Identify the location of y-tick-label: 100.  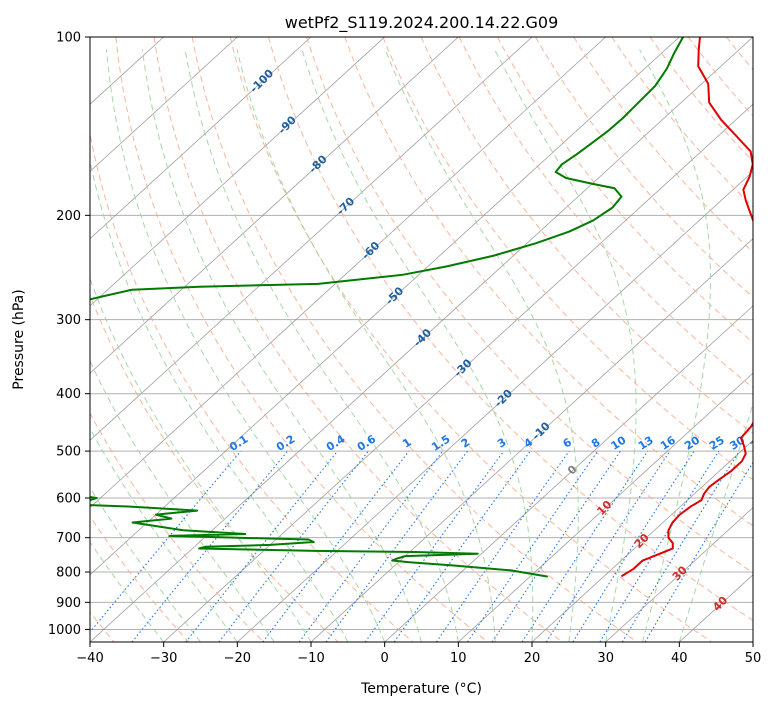
(68, 38).